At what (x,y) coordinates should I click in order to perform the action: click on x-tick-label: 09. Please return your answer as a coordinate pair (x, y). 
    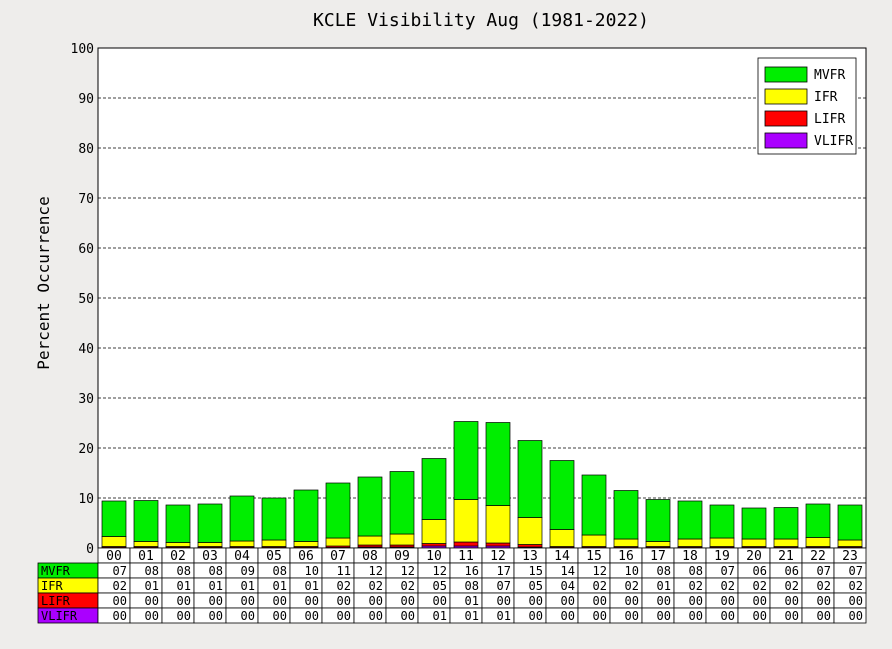
    Looking at the image, I should click on (402, 556).